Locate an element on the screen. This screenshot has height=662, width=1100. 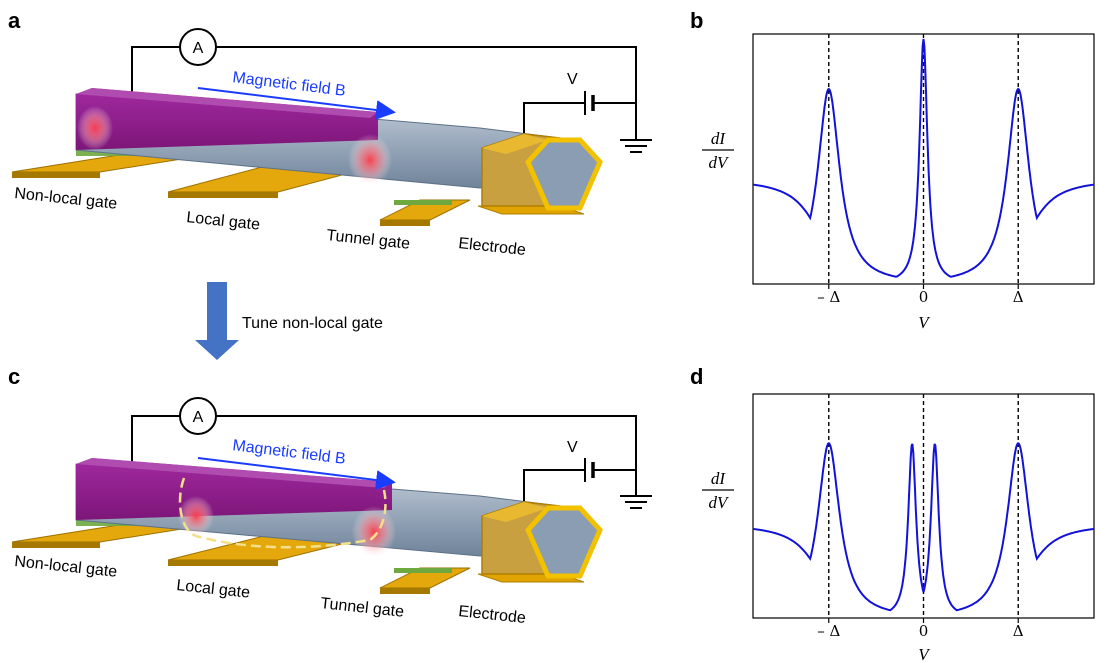
tick-label-d-1: 0 is located at coordinates (924, 631).